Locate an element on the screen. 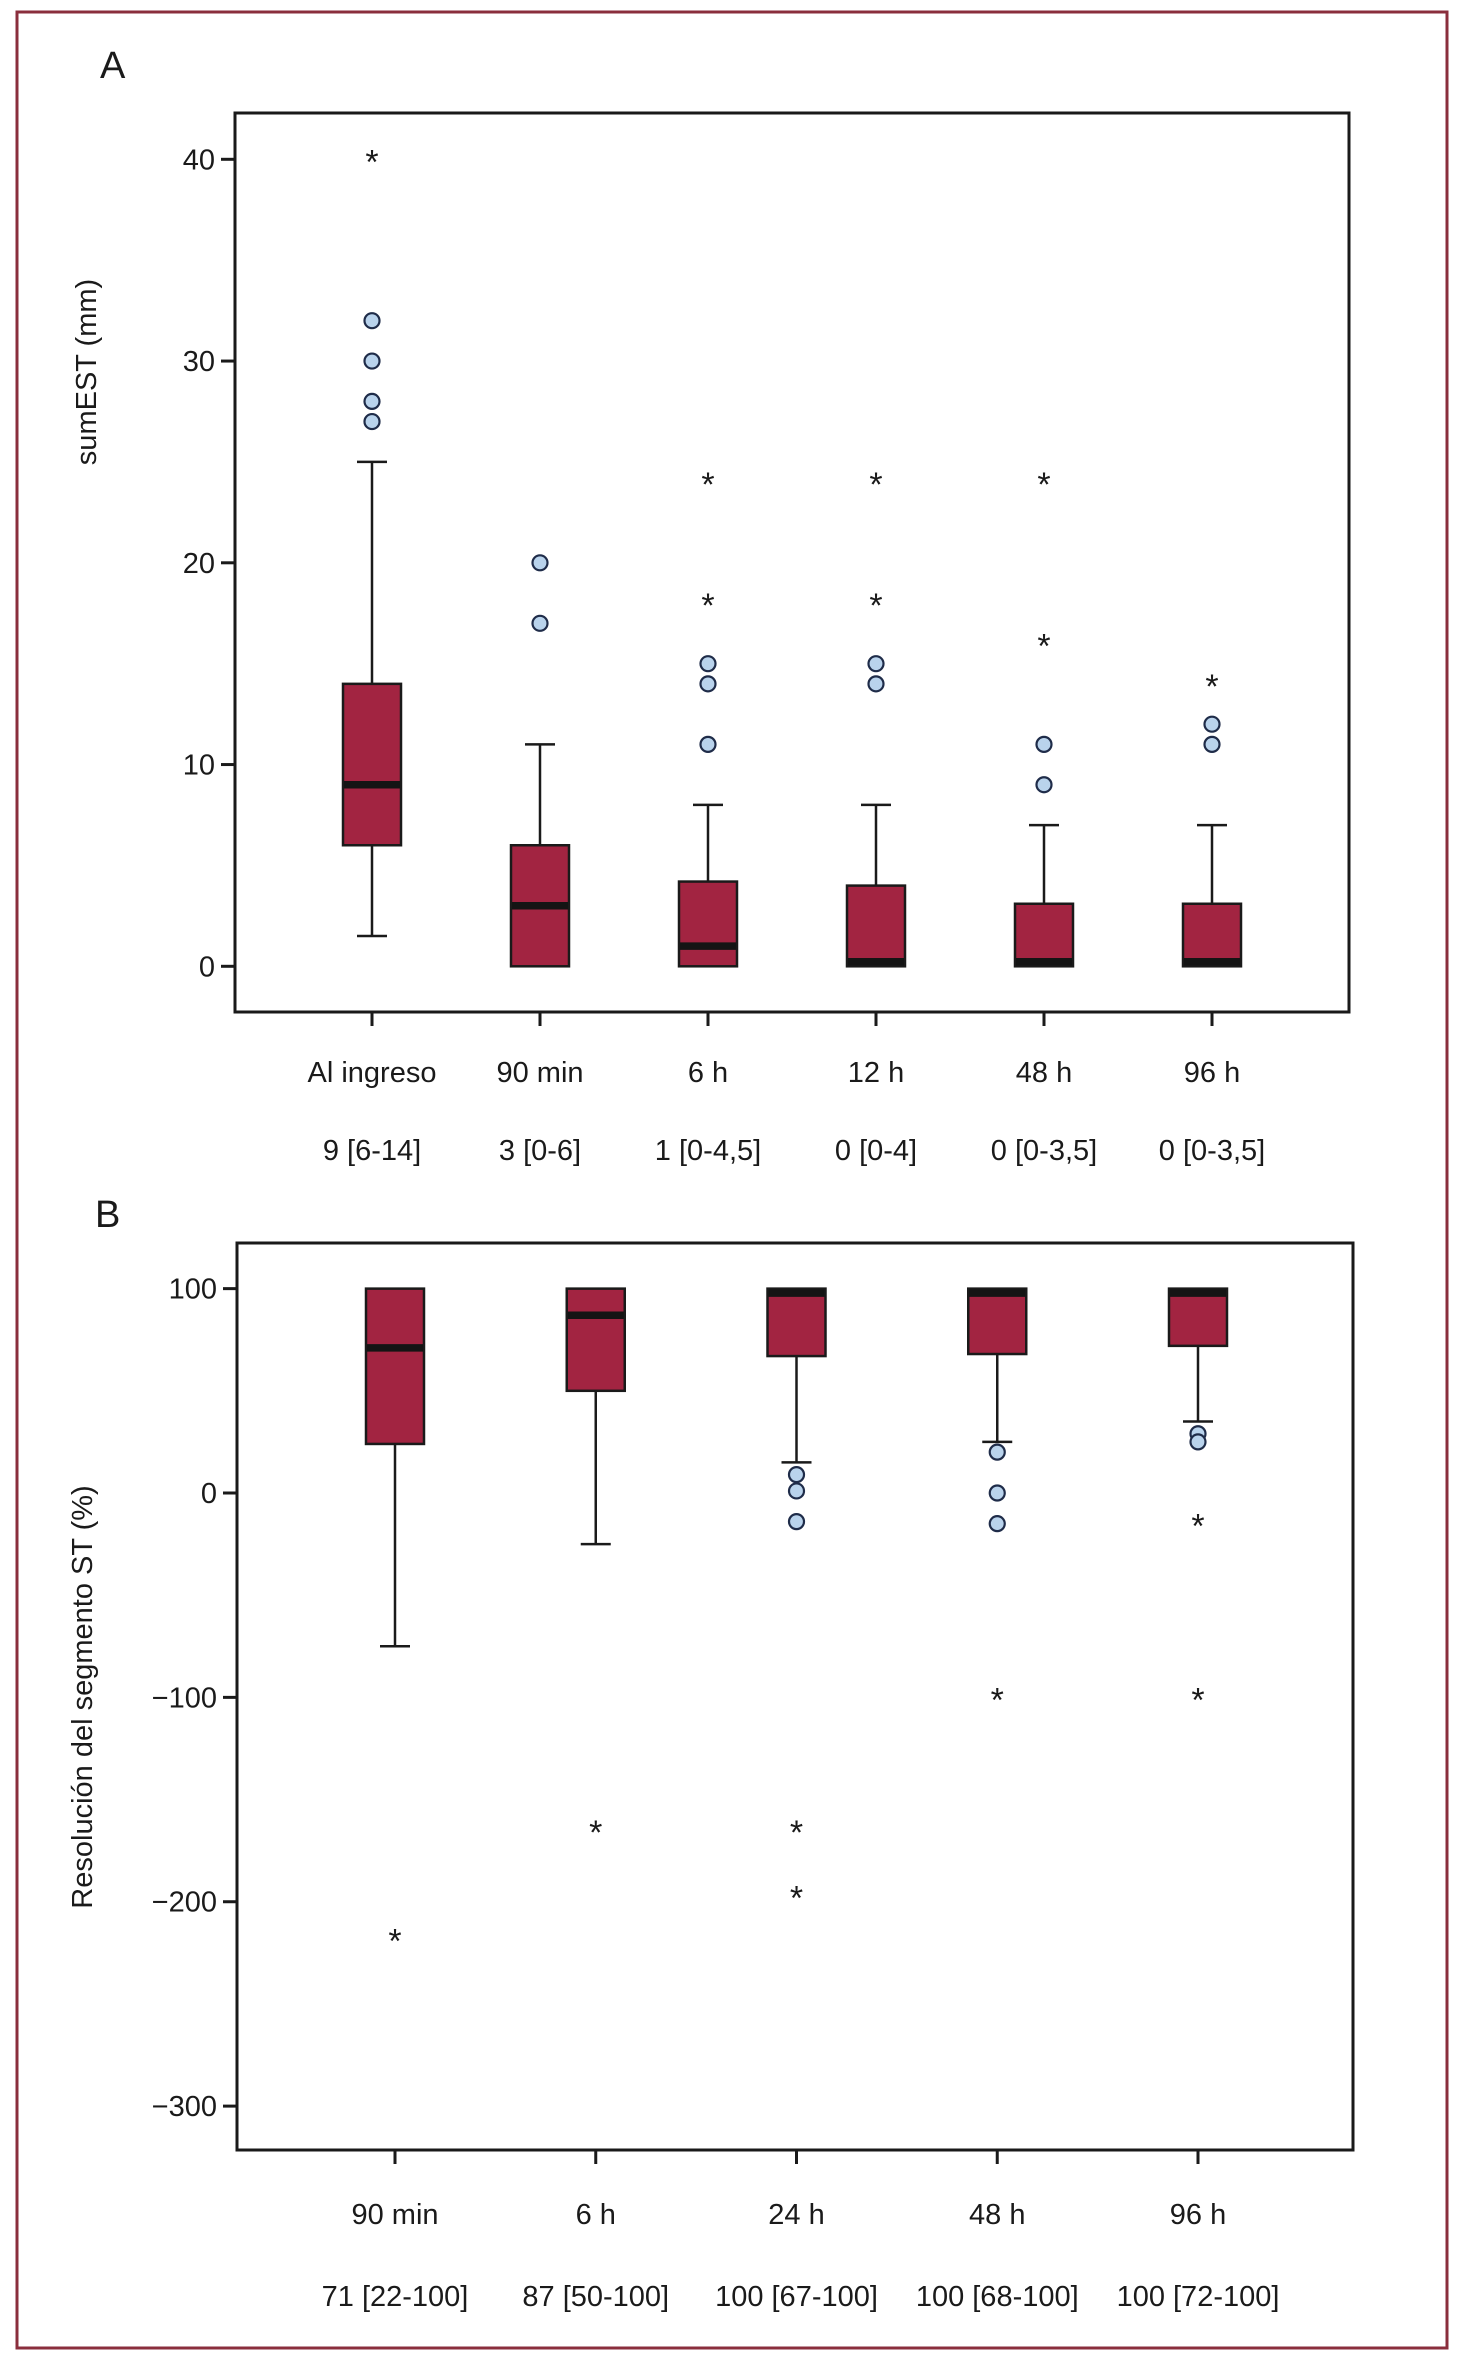  y-tick-label: 40 is located at coordinates (199, 160).